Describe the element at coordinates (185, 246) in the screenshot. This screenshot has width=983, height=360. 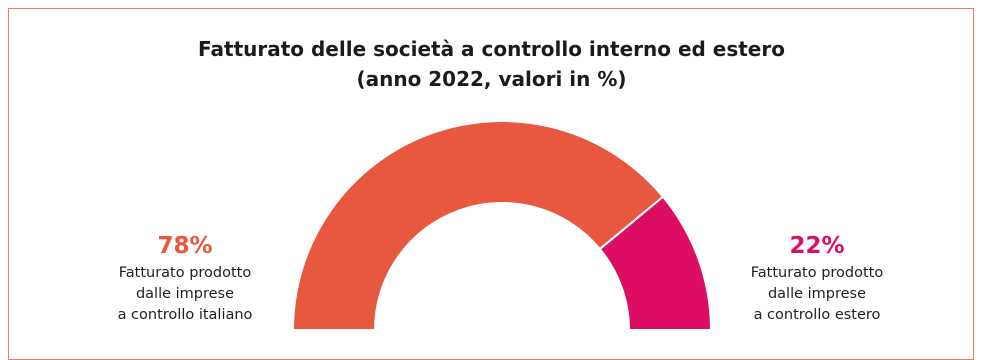
I see `series-percentage-italian: 78%` at that location.